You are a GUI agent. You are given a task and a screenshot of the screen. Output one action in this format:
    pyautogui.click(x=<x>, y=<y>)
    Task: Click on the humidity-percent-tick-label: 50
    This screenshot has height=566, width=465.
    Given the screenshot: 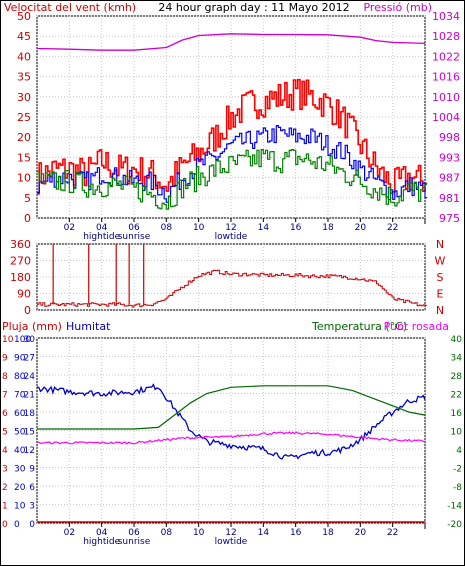 What is the action you would take?
    pyautogui.click(x=20, y=433)
    